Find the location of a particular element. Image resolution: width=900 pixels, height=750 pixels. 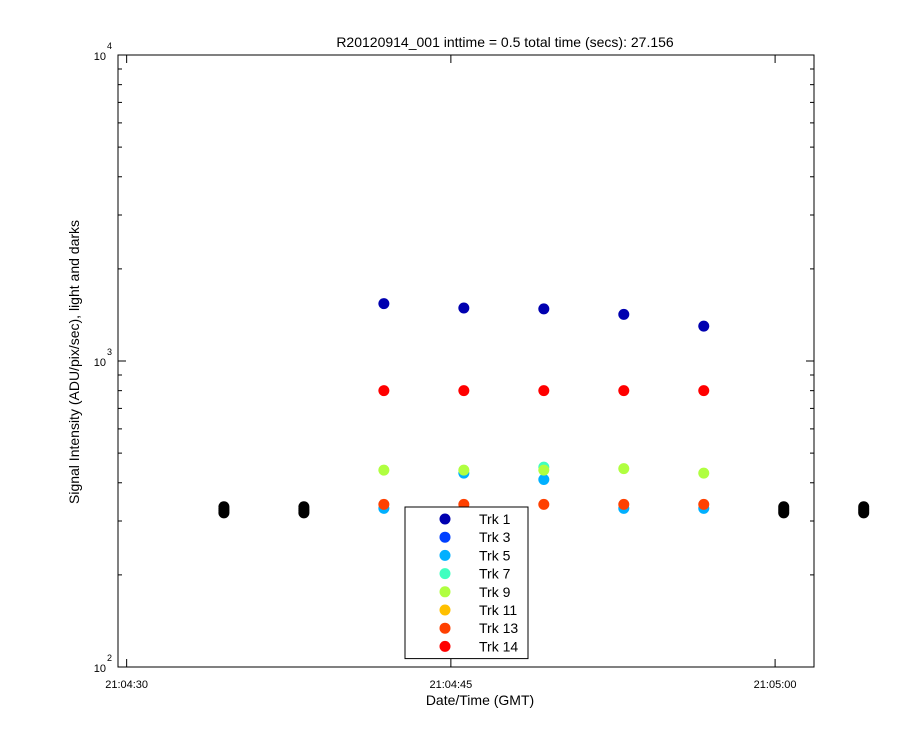

x-tick-label: 21:04:30 is located at coordinates (126, 685).